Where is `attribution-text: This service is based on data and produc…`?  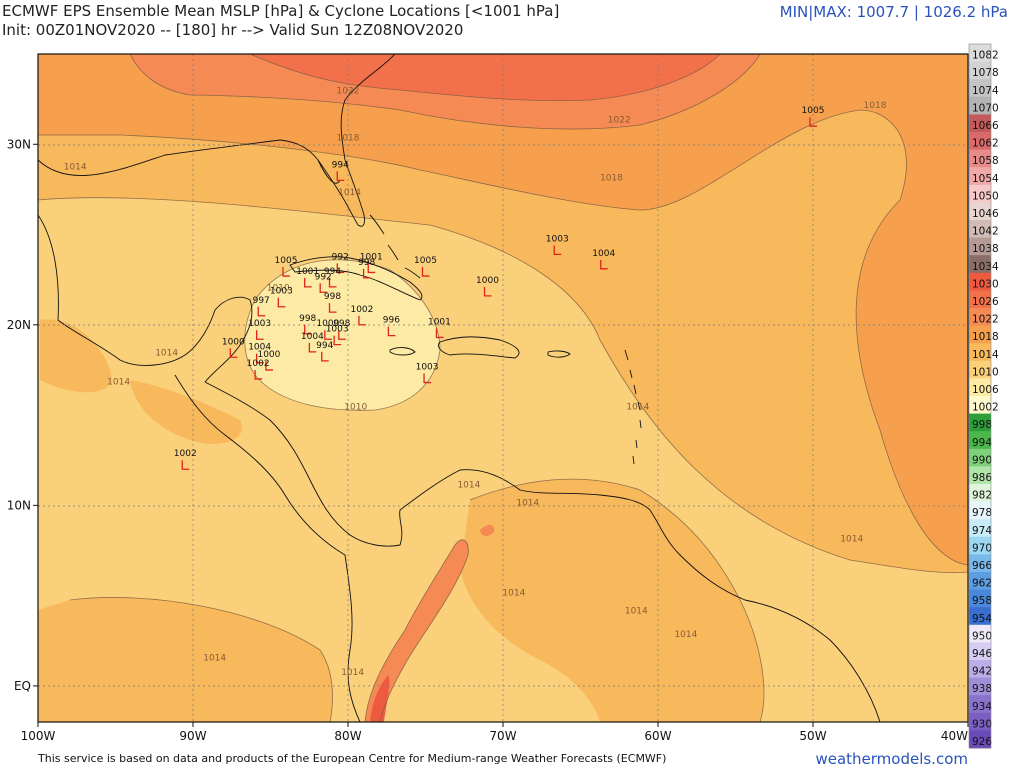 attribution-text: This service is based on data and produc… is located at coordinates (352, 758).